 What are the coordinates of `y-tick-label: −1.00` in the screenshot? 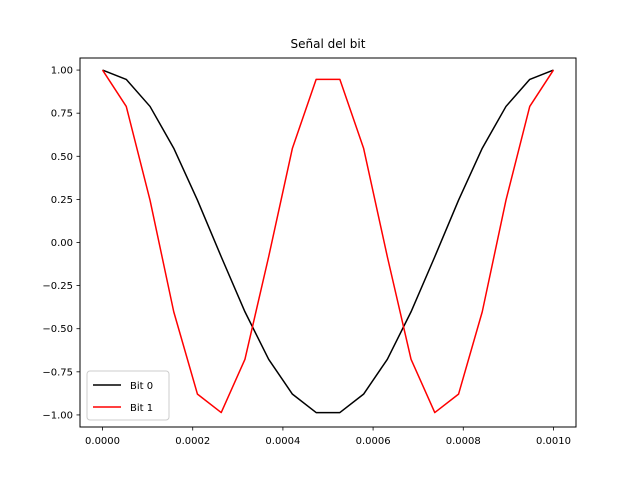 It's located at (57, 415).